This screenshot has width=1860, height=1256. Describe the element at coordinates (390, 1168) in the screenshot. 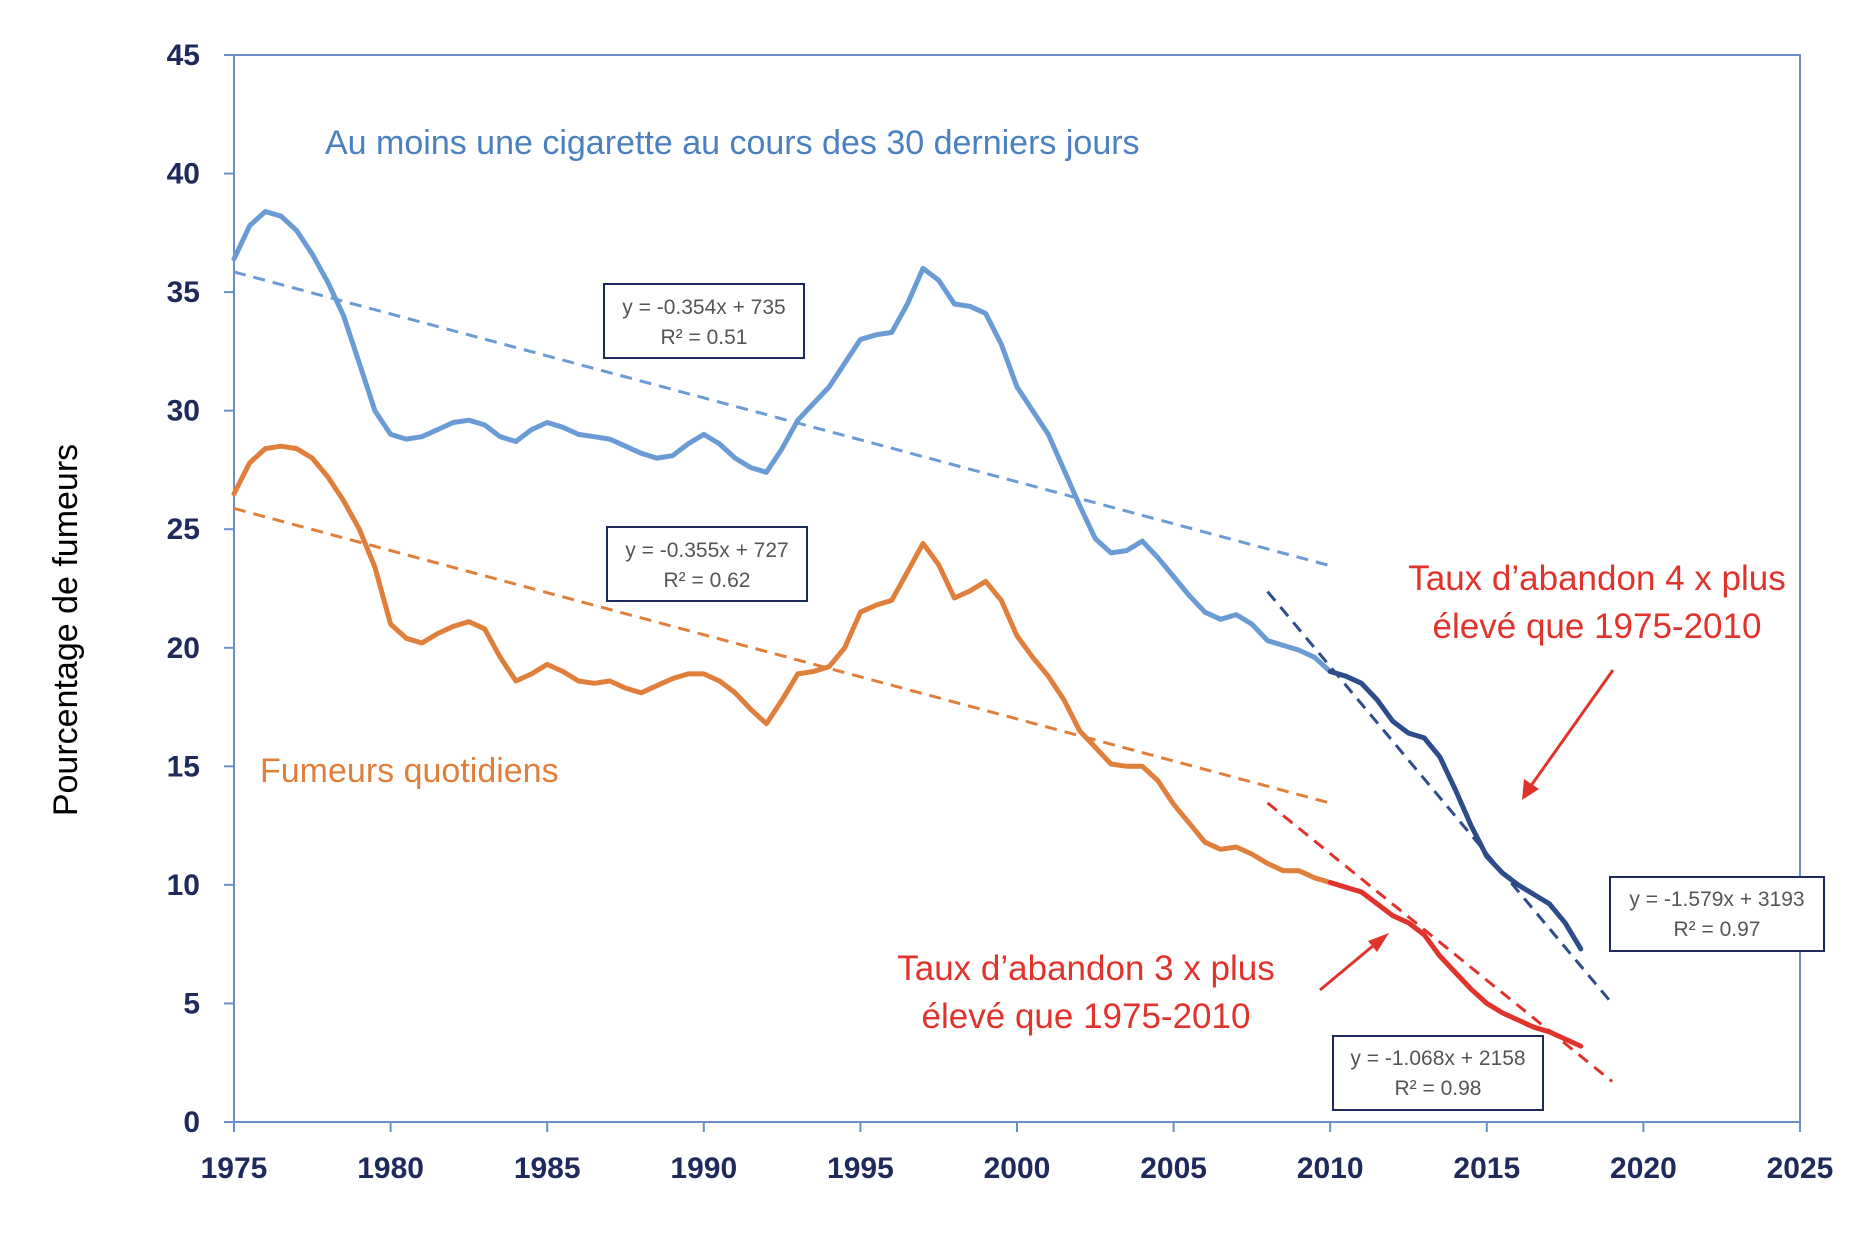

I see `x-tick-label: 1980` at that location.